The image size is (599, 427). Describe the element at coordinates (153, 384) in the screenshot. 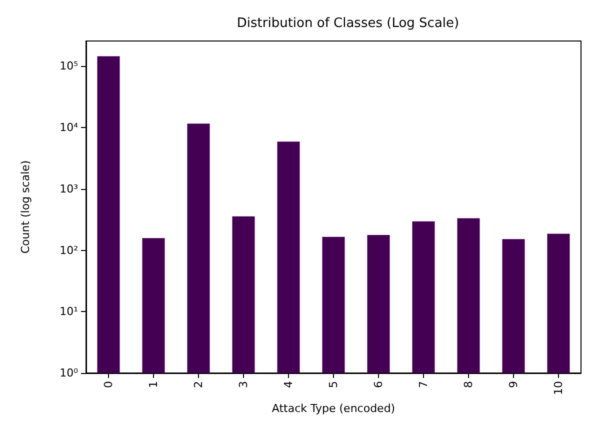

I see `x-tick-label: 1` at that location.